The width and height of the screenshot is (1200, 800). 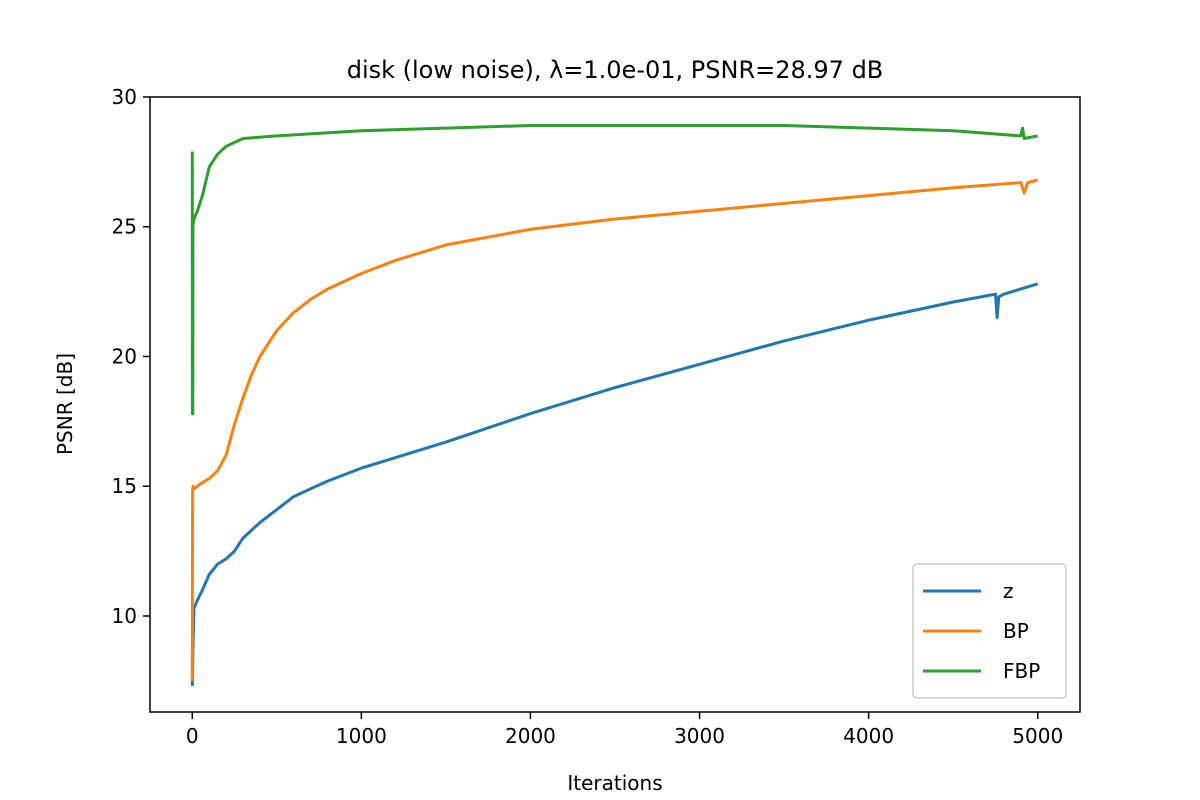 I want to click on y-tick-label: 25, so click(x=124, y=227).